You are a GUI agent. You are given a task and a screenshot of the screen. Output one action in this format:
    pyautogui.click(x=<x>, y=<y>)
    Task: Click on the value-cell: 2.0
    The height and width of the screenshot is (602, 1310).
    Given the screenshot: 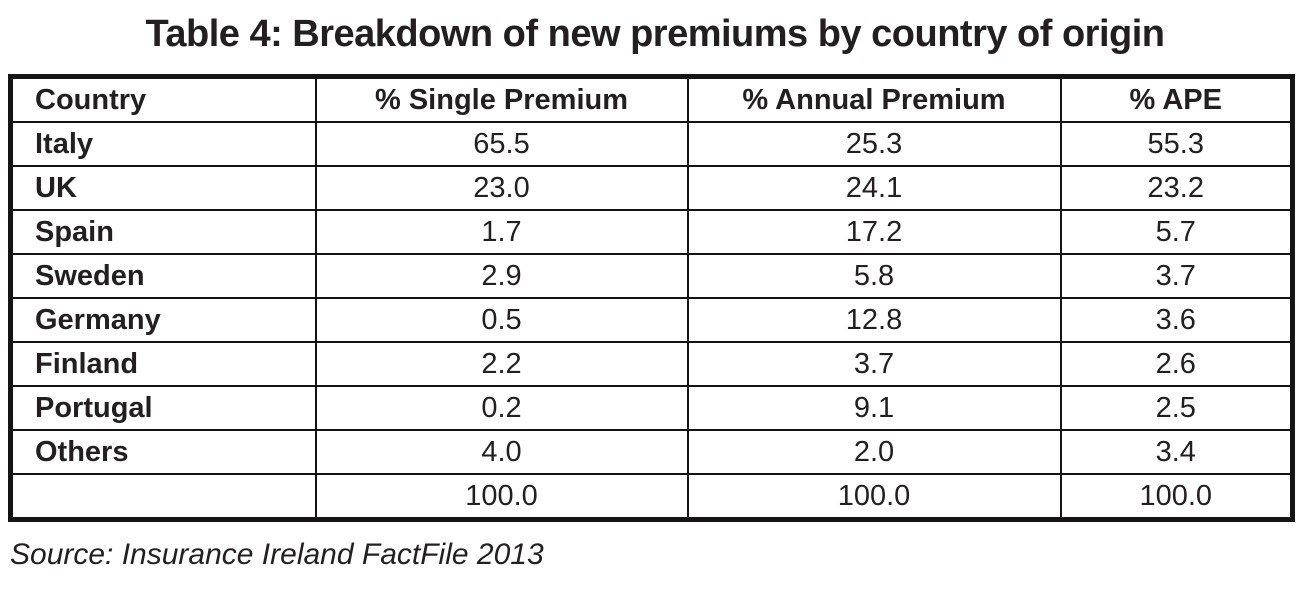 What is the action you would take?
    pyautogui.click(x=874, y=452)
    